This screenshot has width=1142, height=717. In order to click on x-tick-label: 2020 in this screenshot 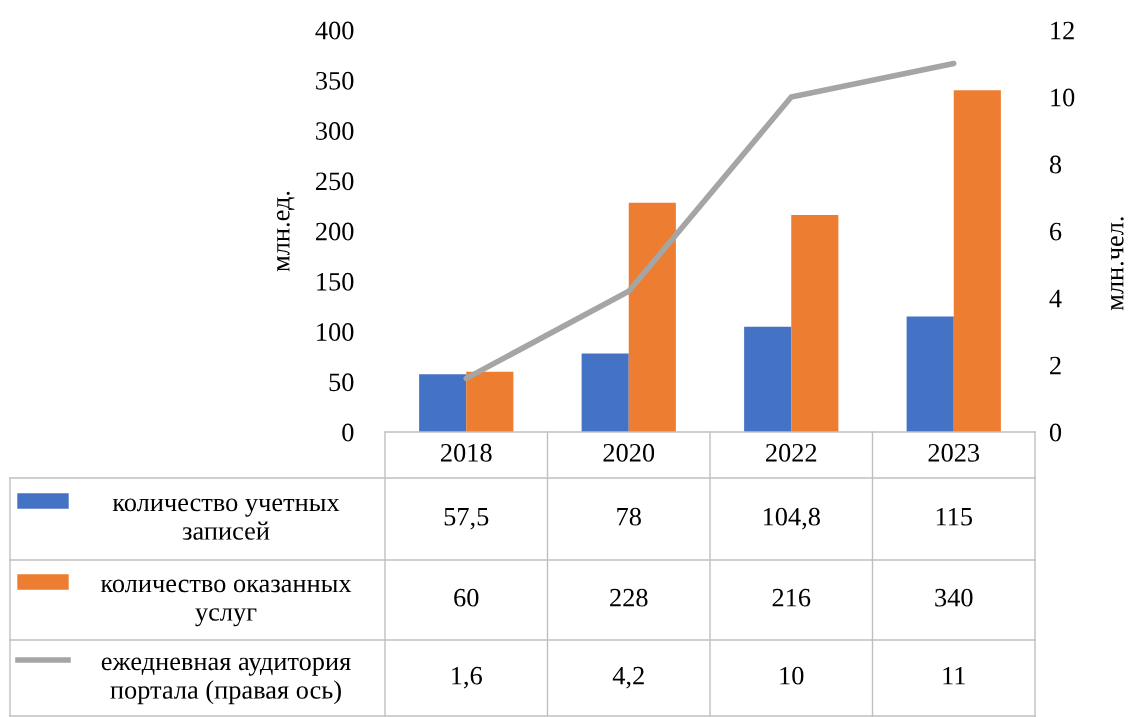, I will do `click(629, 452)`.